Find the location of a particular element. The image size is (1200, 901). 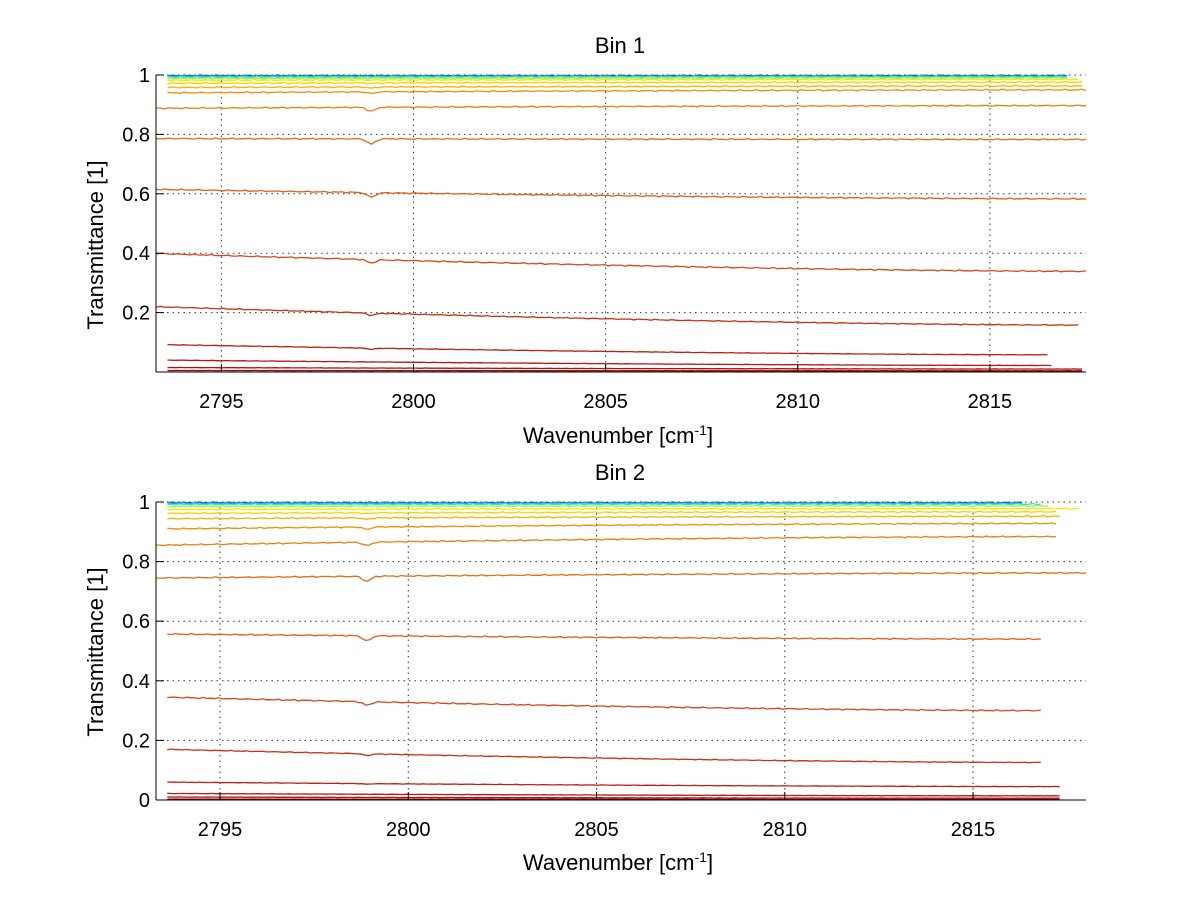

bin-2-title: Bin 2 is located at coordinates (620, 472).